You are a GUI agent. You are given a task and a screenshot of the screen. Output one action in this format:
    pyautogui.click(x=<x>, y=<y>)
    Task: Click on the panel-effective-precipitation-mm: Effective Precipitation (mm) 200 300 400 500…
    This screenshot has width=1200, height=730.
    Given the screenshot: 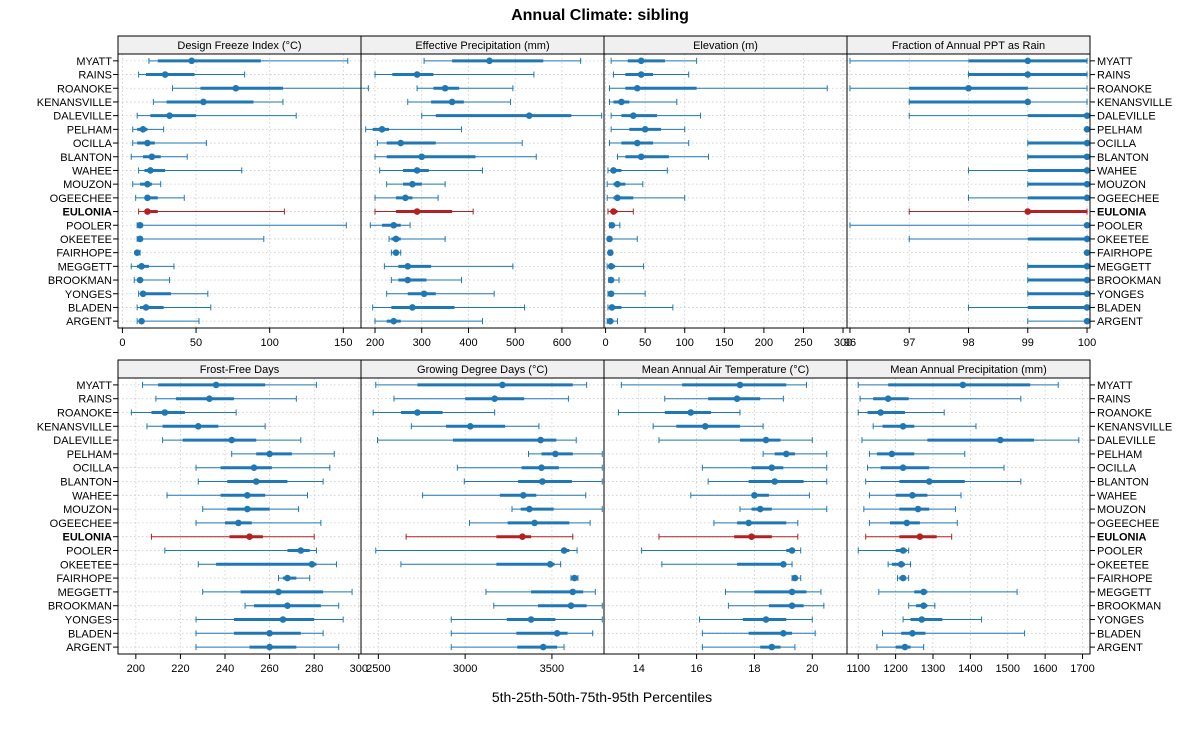 What is the action you would take?
    pyautogui.click(x=482, y=192)
    